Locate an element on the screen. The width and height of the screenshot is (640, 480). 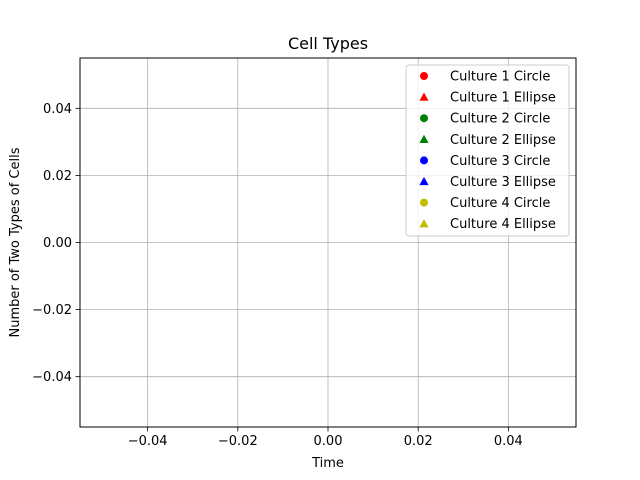
legend-entry: Culture 3 Ellipse is located at coordinates (487, 182).